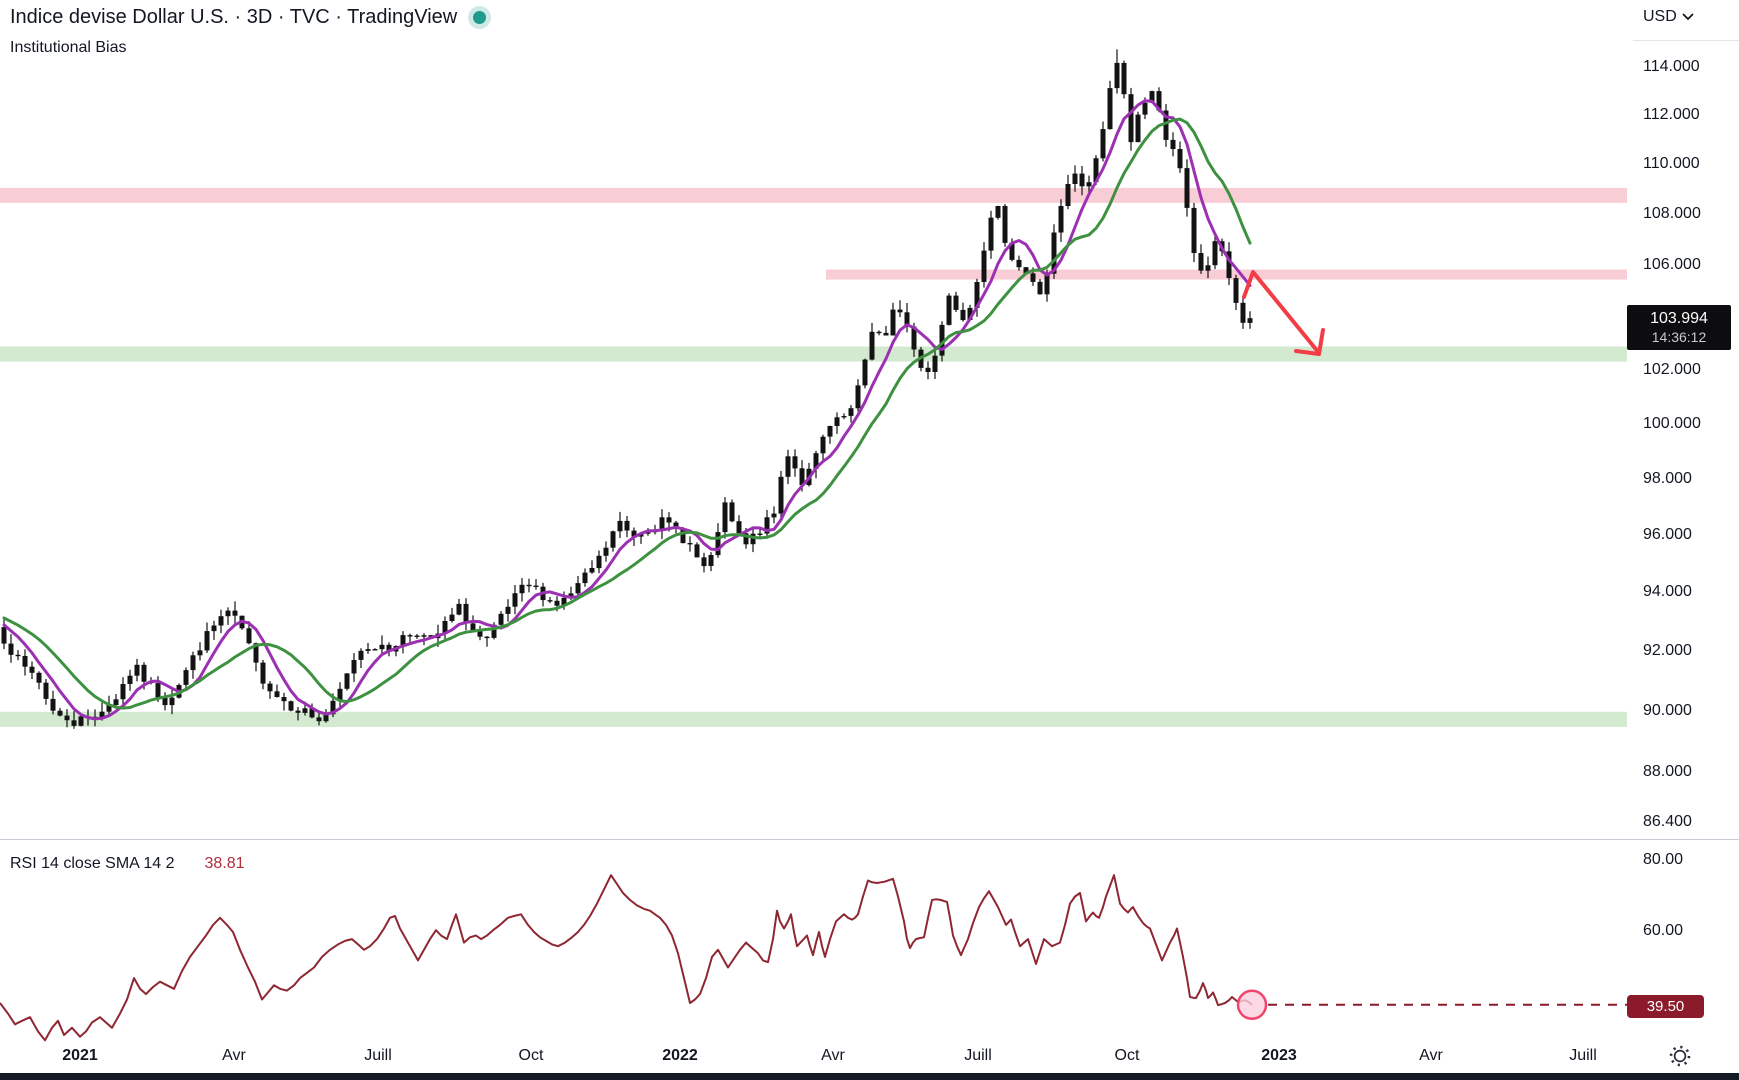 The width and height of the screenshot is (1739, 1080). Describe the element at coordinates (1686, 40) in the screenshot. I see `currency-underline` at that location.